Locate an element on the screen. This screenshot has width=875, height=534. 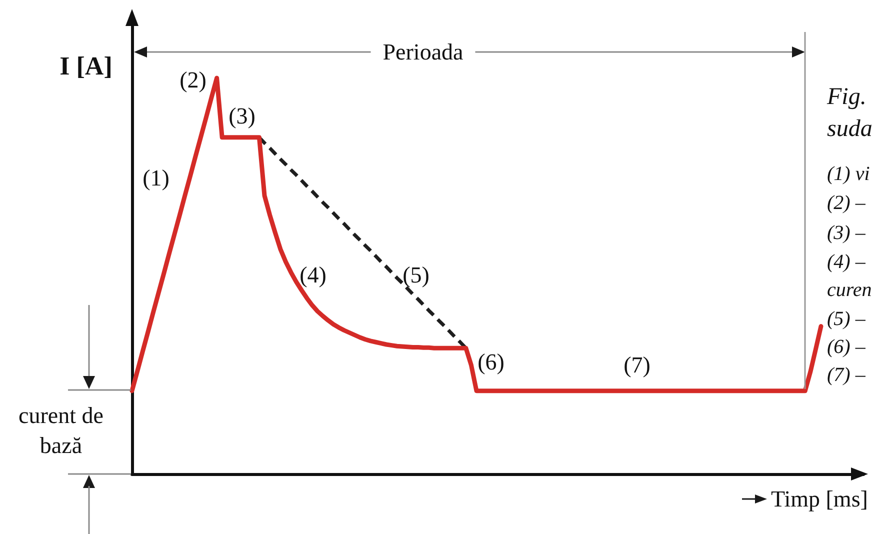
annotation: (7) – is located at coordinates (846, 375).